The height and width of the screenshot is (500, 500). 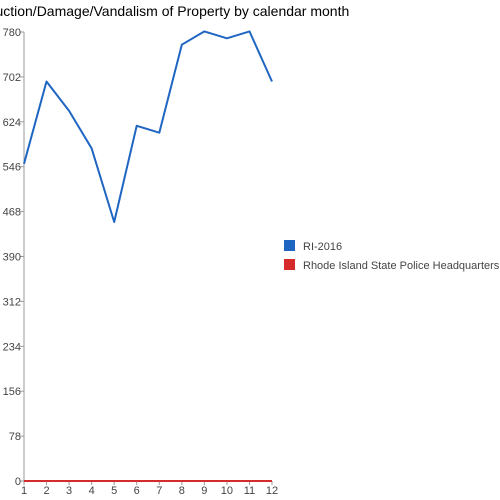 What do you see at coordinates (204, 491) in the screenshot?
I see `x-tick-label: 9` at bounding box center [204, 491].